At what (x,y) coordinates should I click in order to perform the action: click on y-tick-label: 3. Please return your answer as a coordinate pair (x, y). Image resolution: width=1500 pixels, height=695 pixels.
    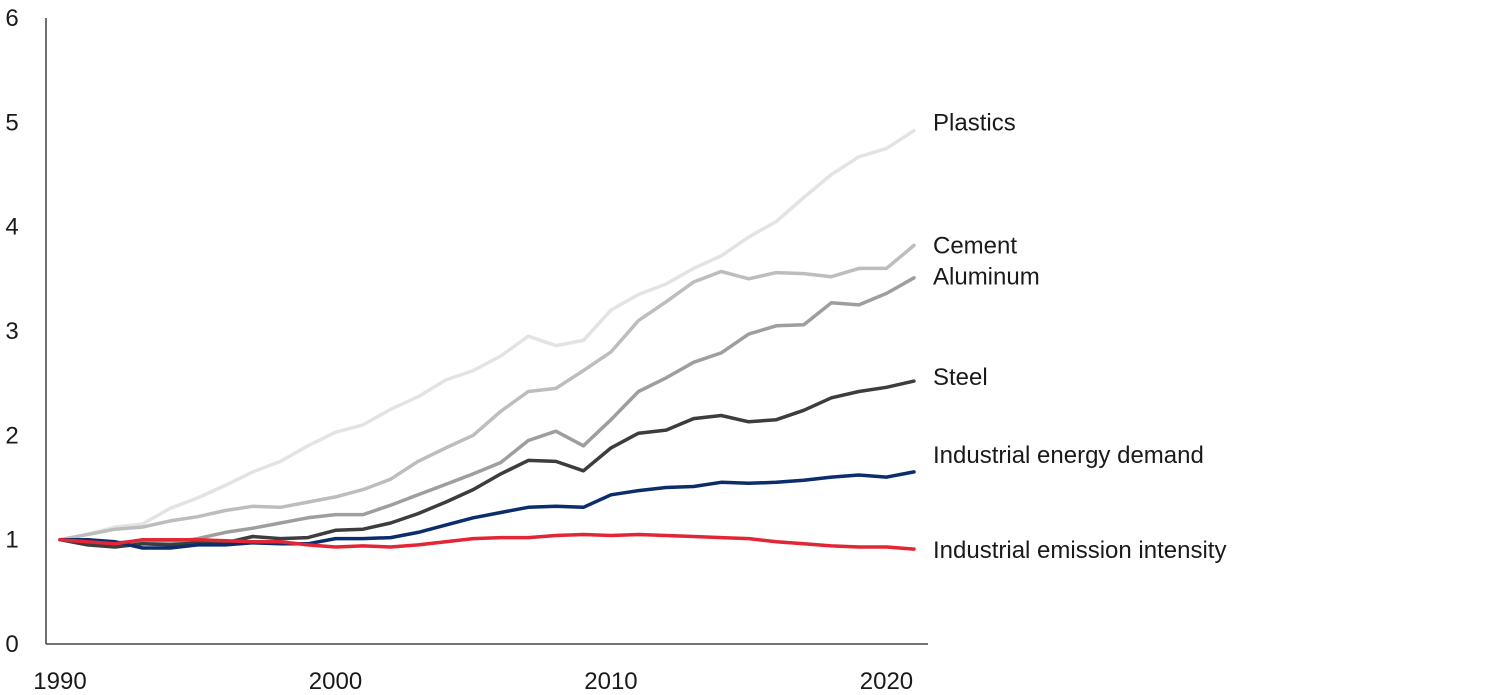
    Looking at the image, I should click on (11, 331).